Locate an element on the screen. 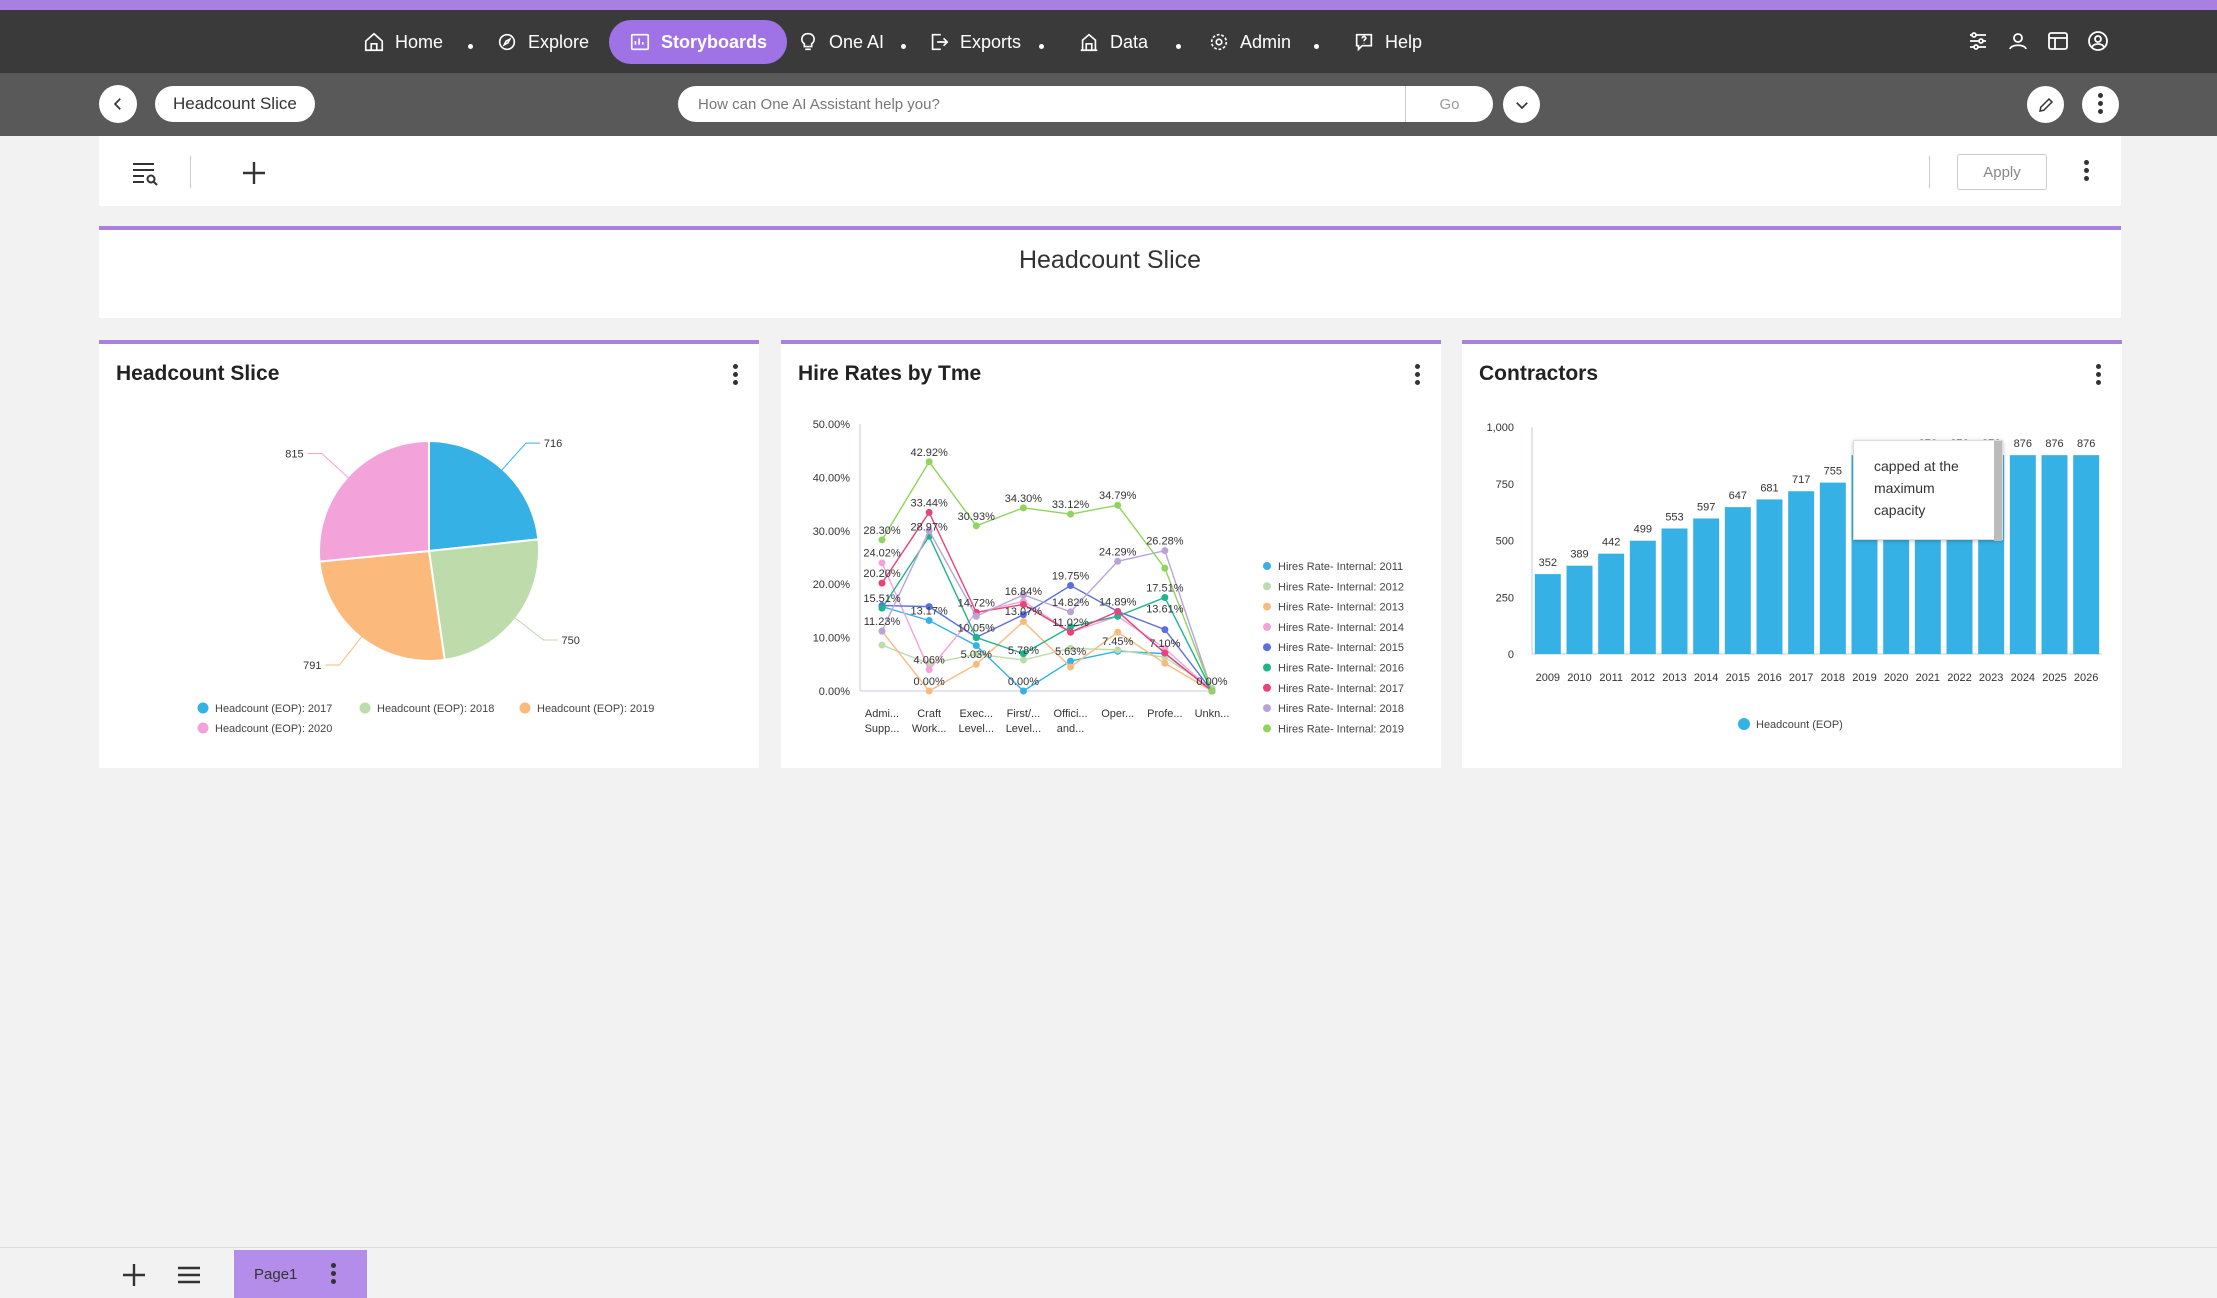 The width and height of the screenshot is (2217, 1298). page-tab-menu-icon is located at coordinates (333, 1275).